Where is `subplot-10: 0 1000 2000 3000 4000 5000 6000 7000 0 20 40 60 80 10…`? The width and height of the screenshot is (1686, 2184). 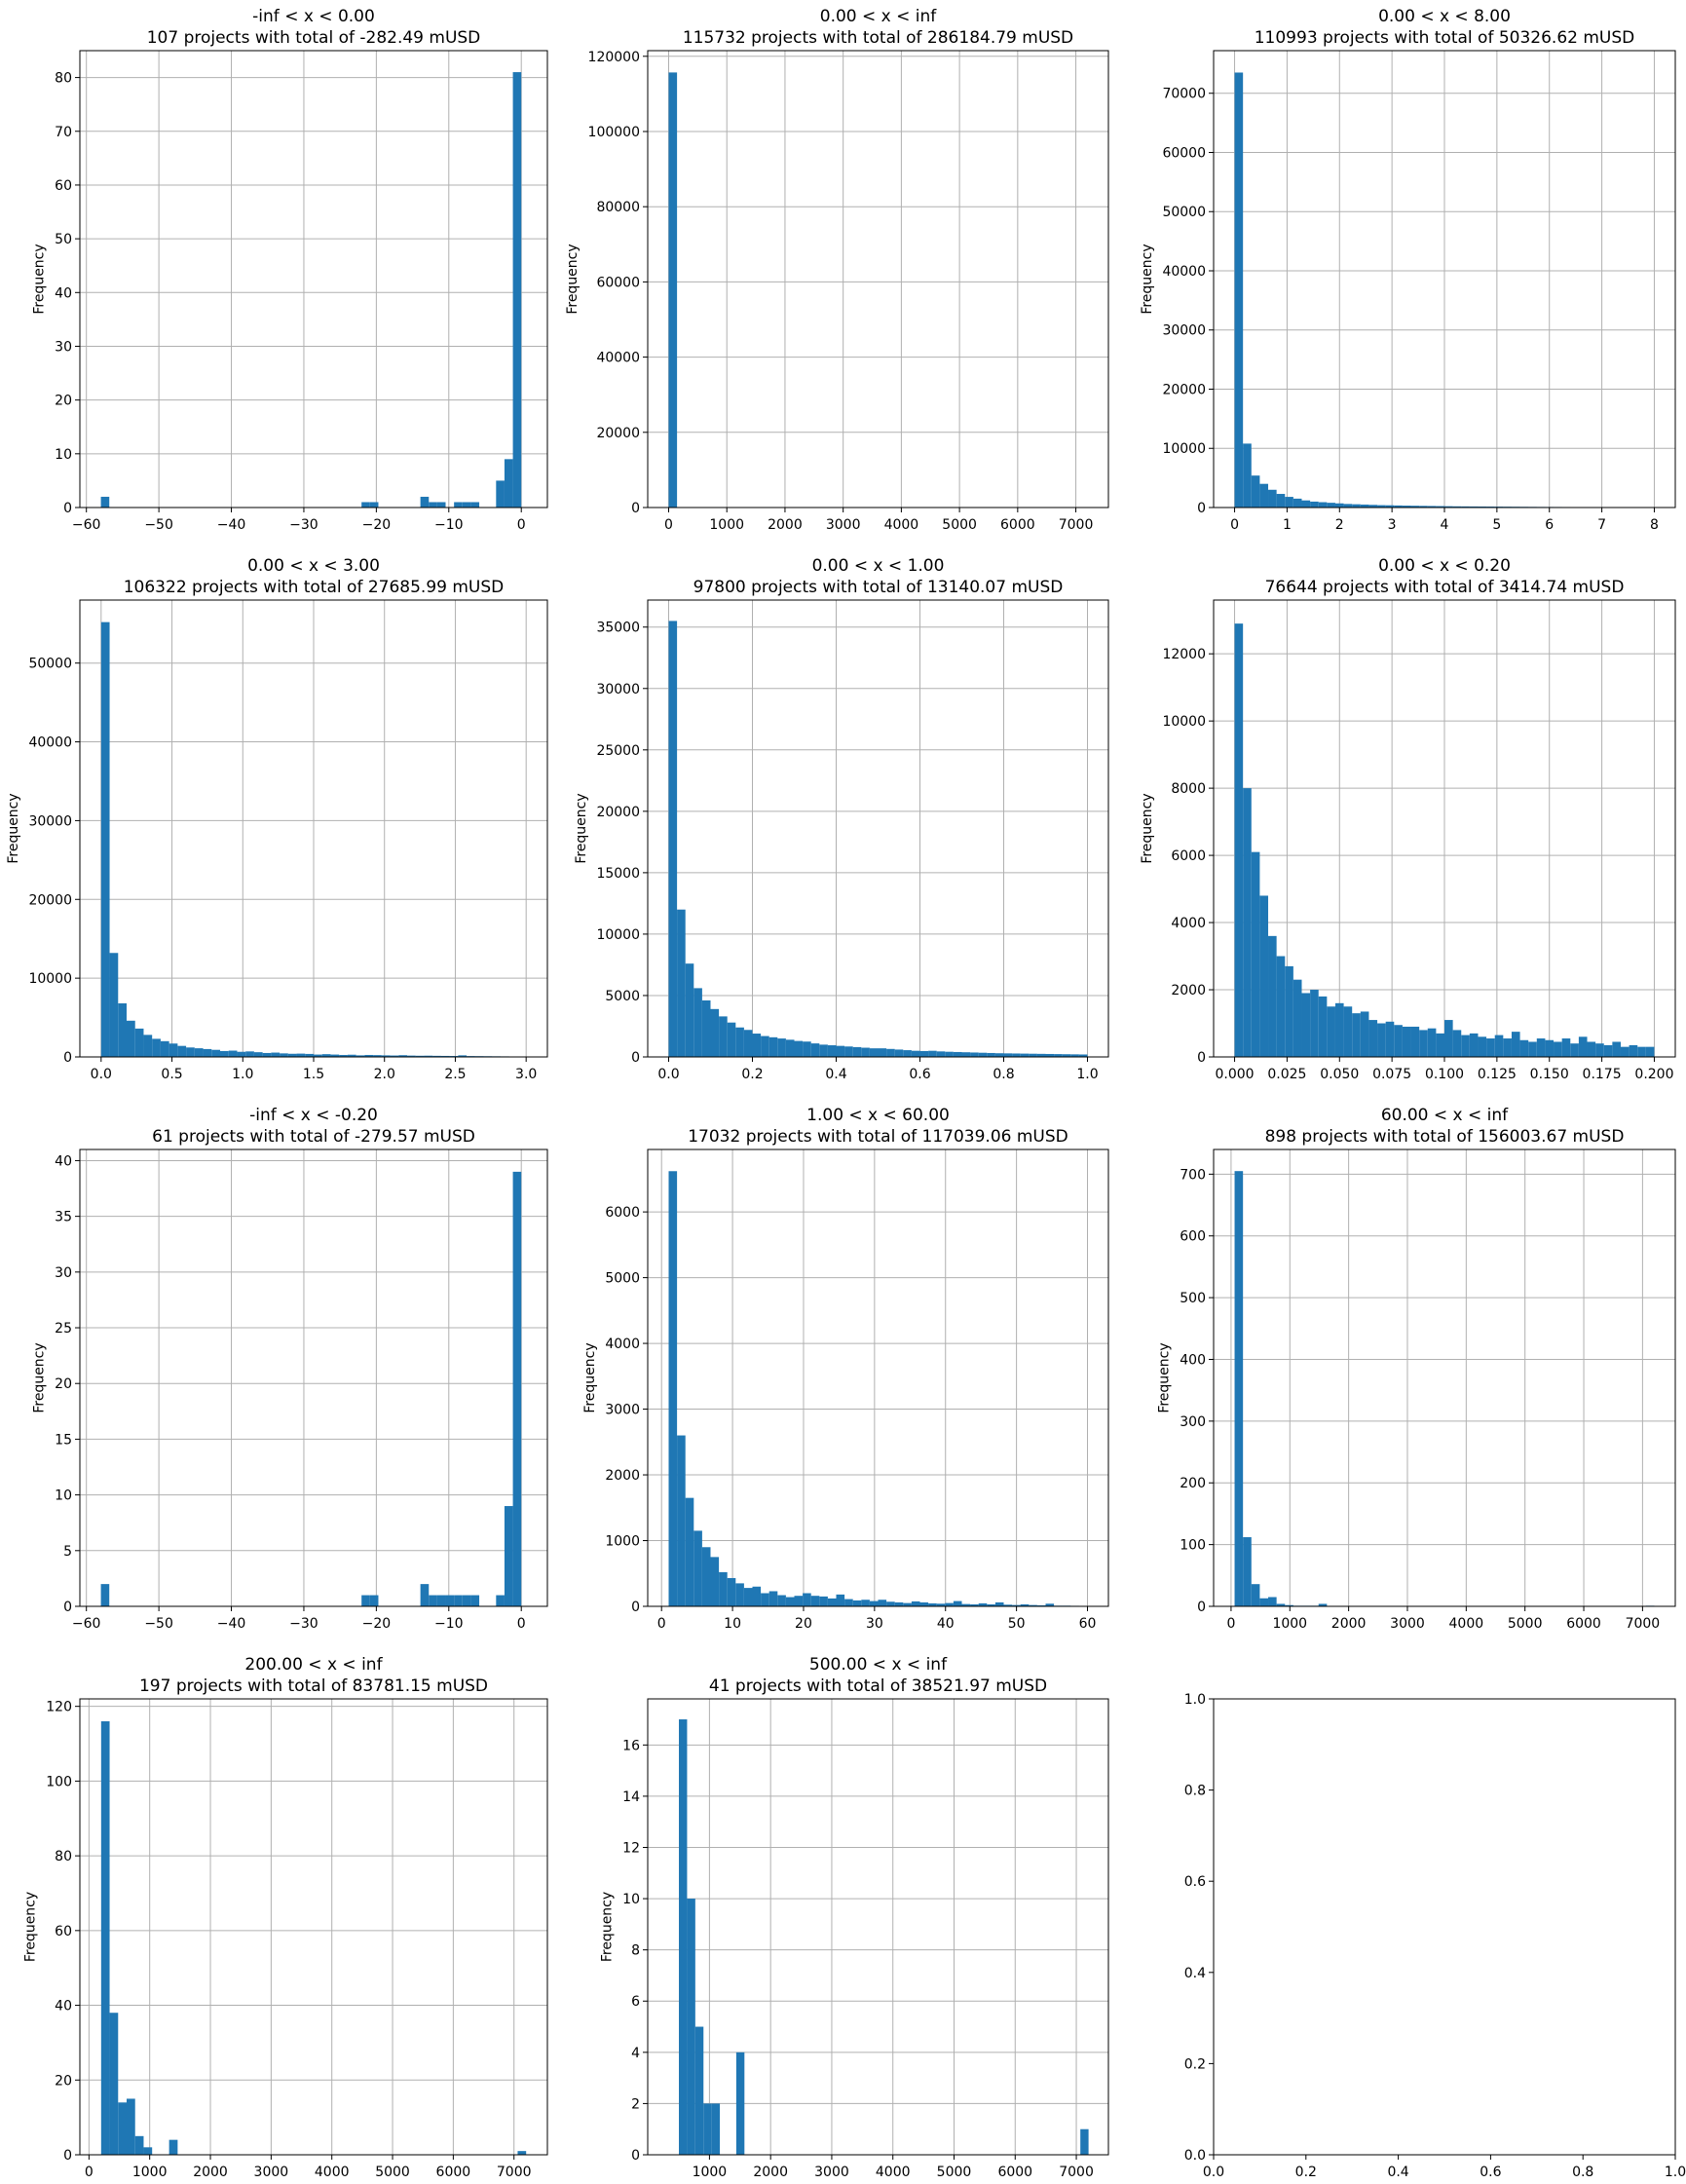
subplot-10: 0 1000 2000 3000 4000 5000 6000 7000 0 20 40 60 80 10… is located at coordinates (285, 1917).